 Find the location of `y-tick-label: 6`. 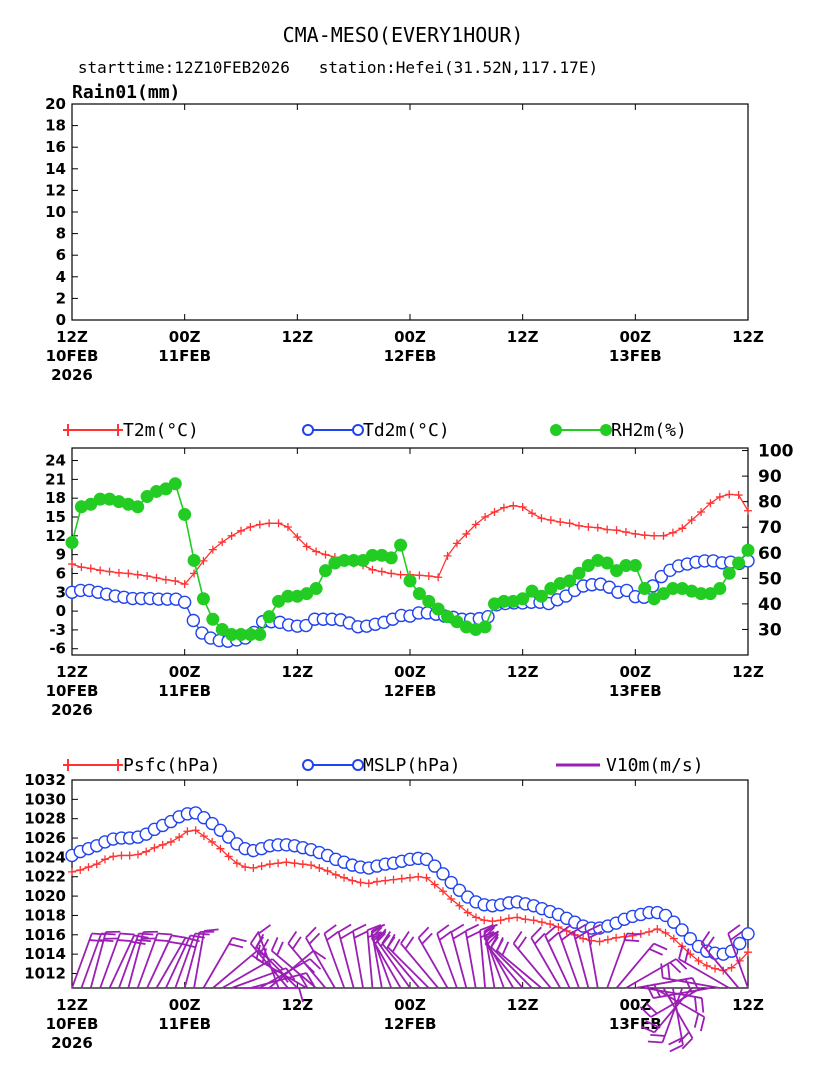

y-tick-label: 6 is located at coordinates (61, 573).